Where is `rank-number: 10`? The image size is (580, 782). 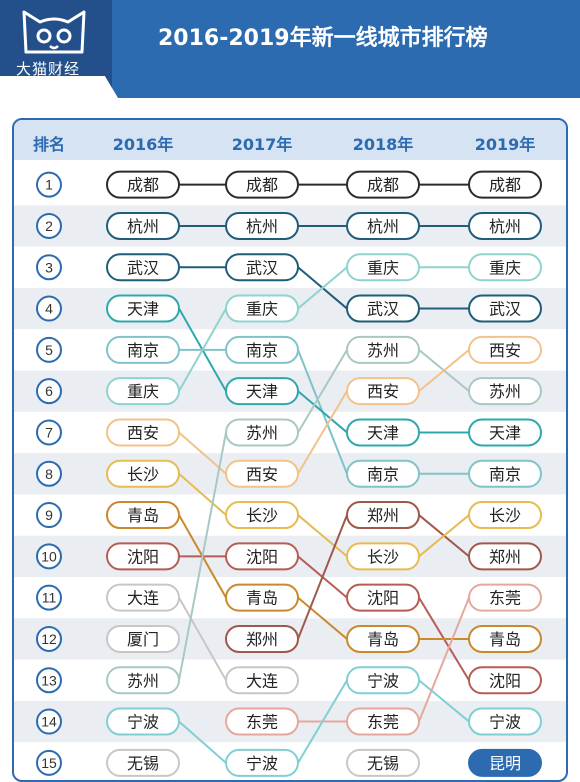 rank-number: 10 is located at coordinates (49, 556).